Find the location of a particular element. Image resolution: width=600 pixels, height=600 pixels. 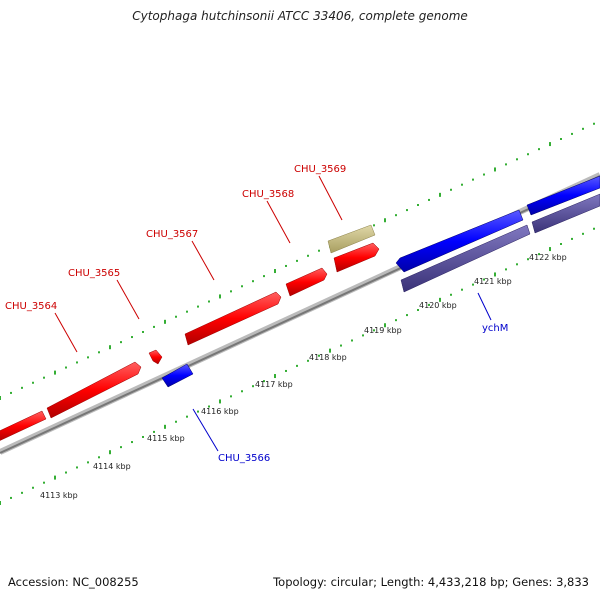

gene-ychm-shadow is located at coordinates (465, 258).